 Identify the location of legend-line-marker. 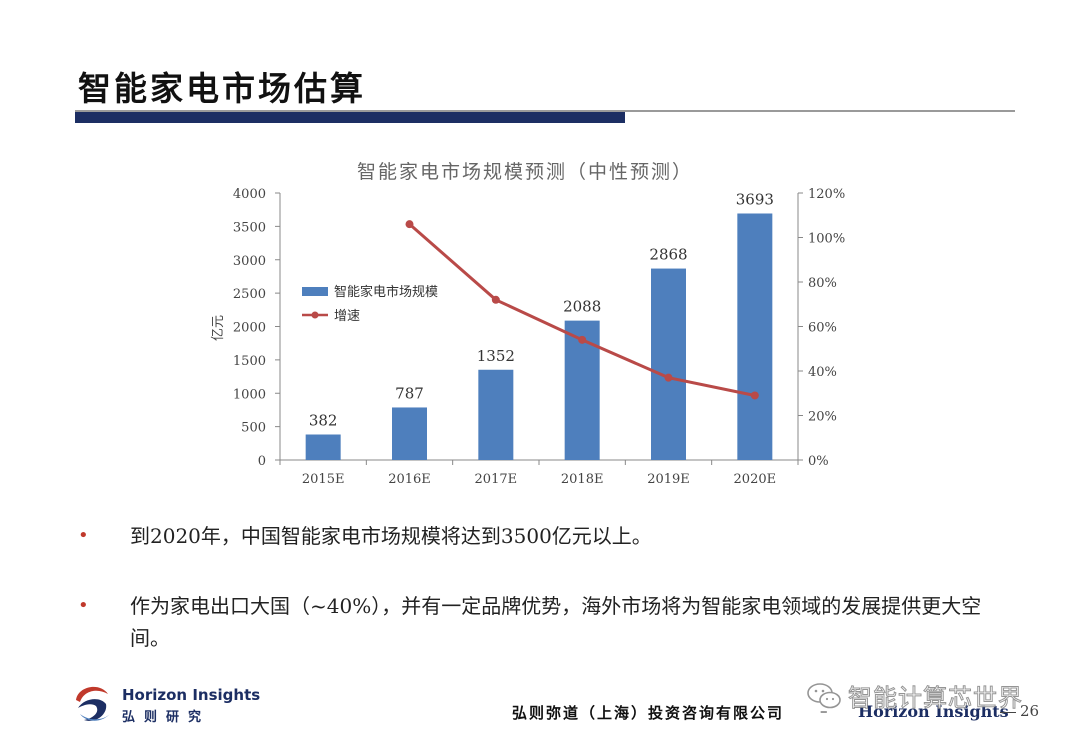
(315, 315).